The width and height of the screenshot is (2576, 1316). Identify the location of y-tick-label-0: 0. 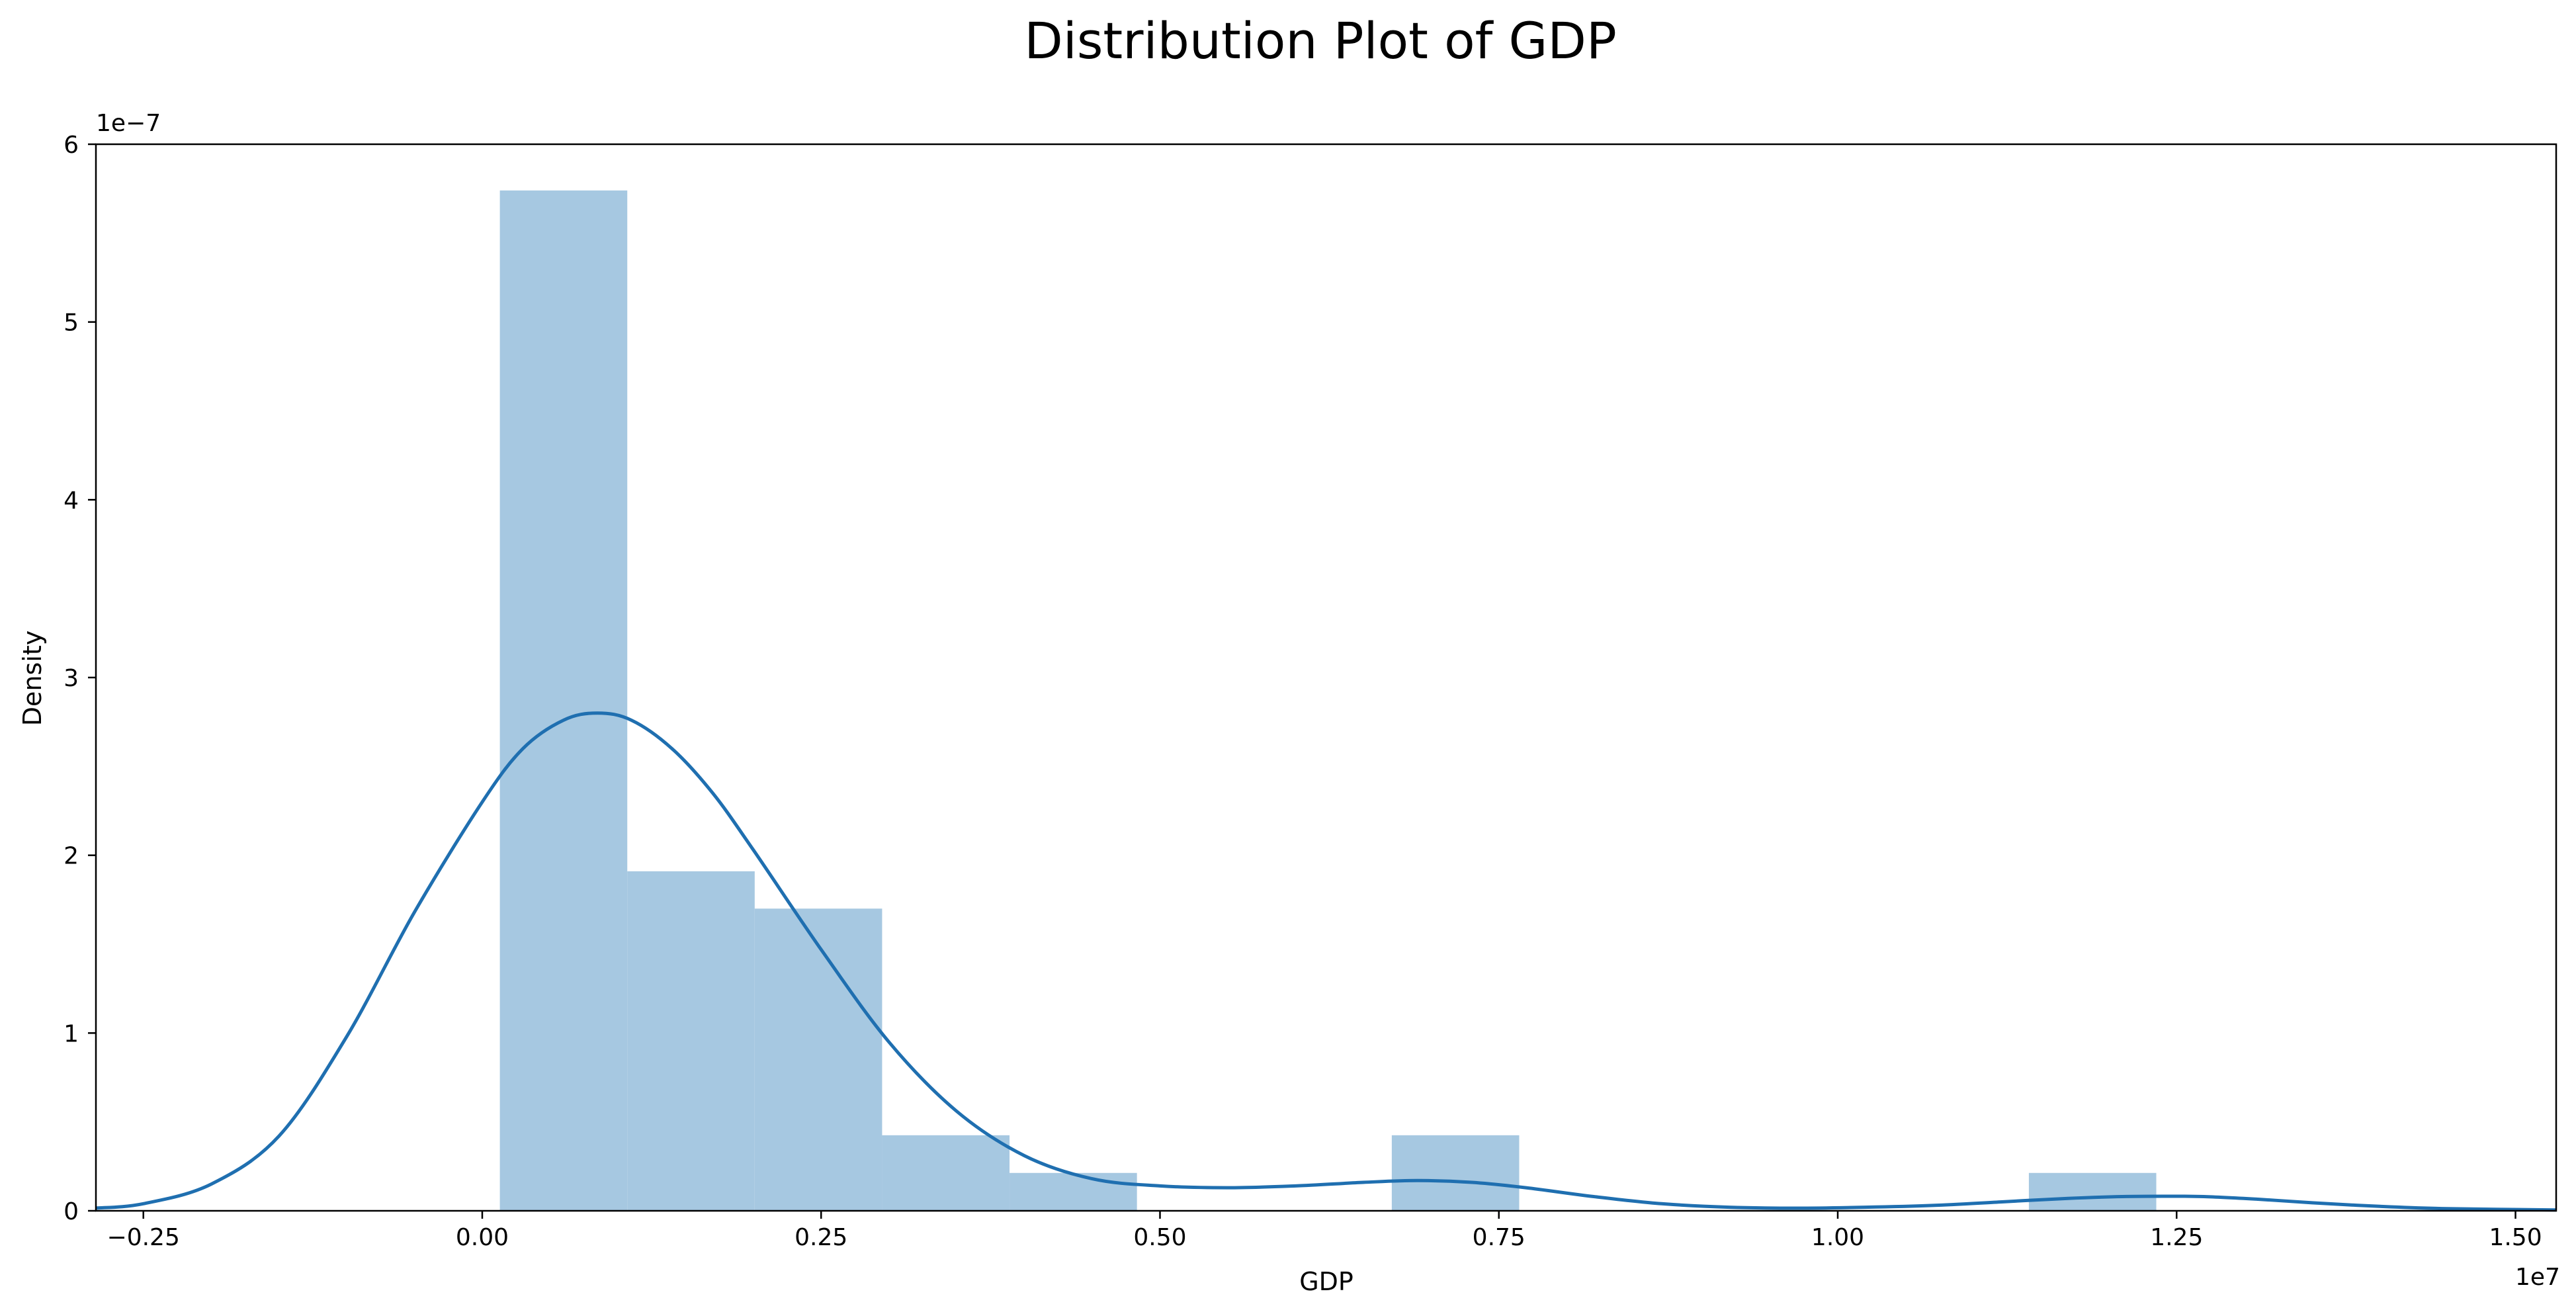
(71, 1211).